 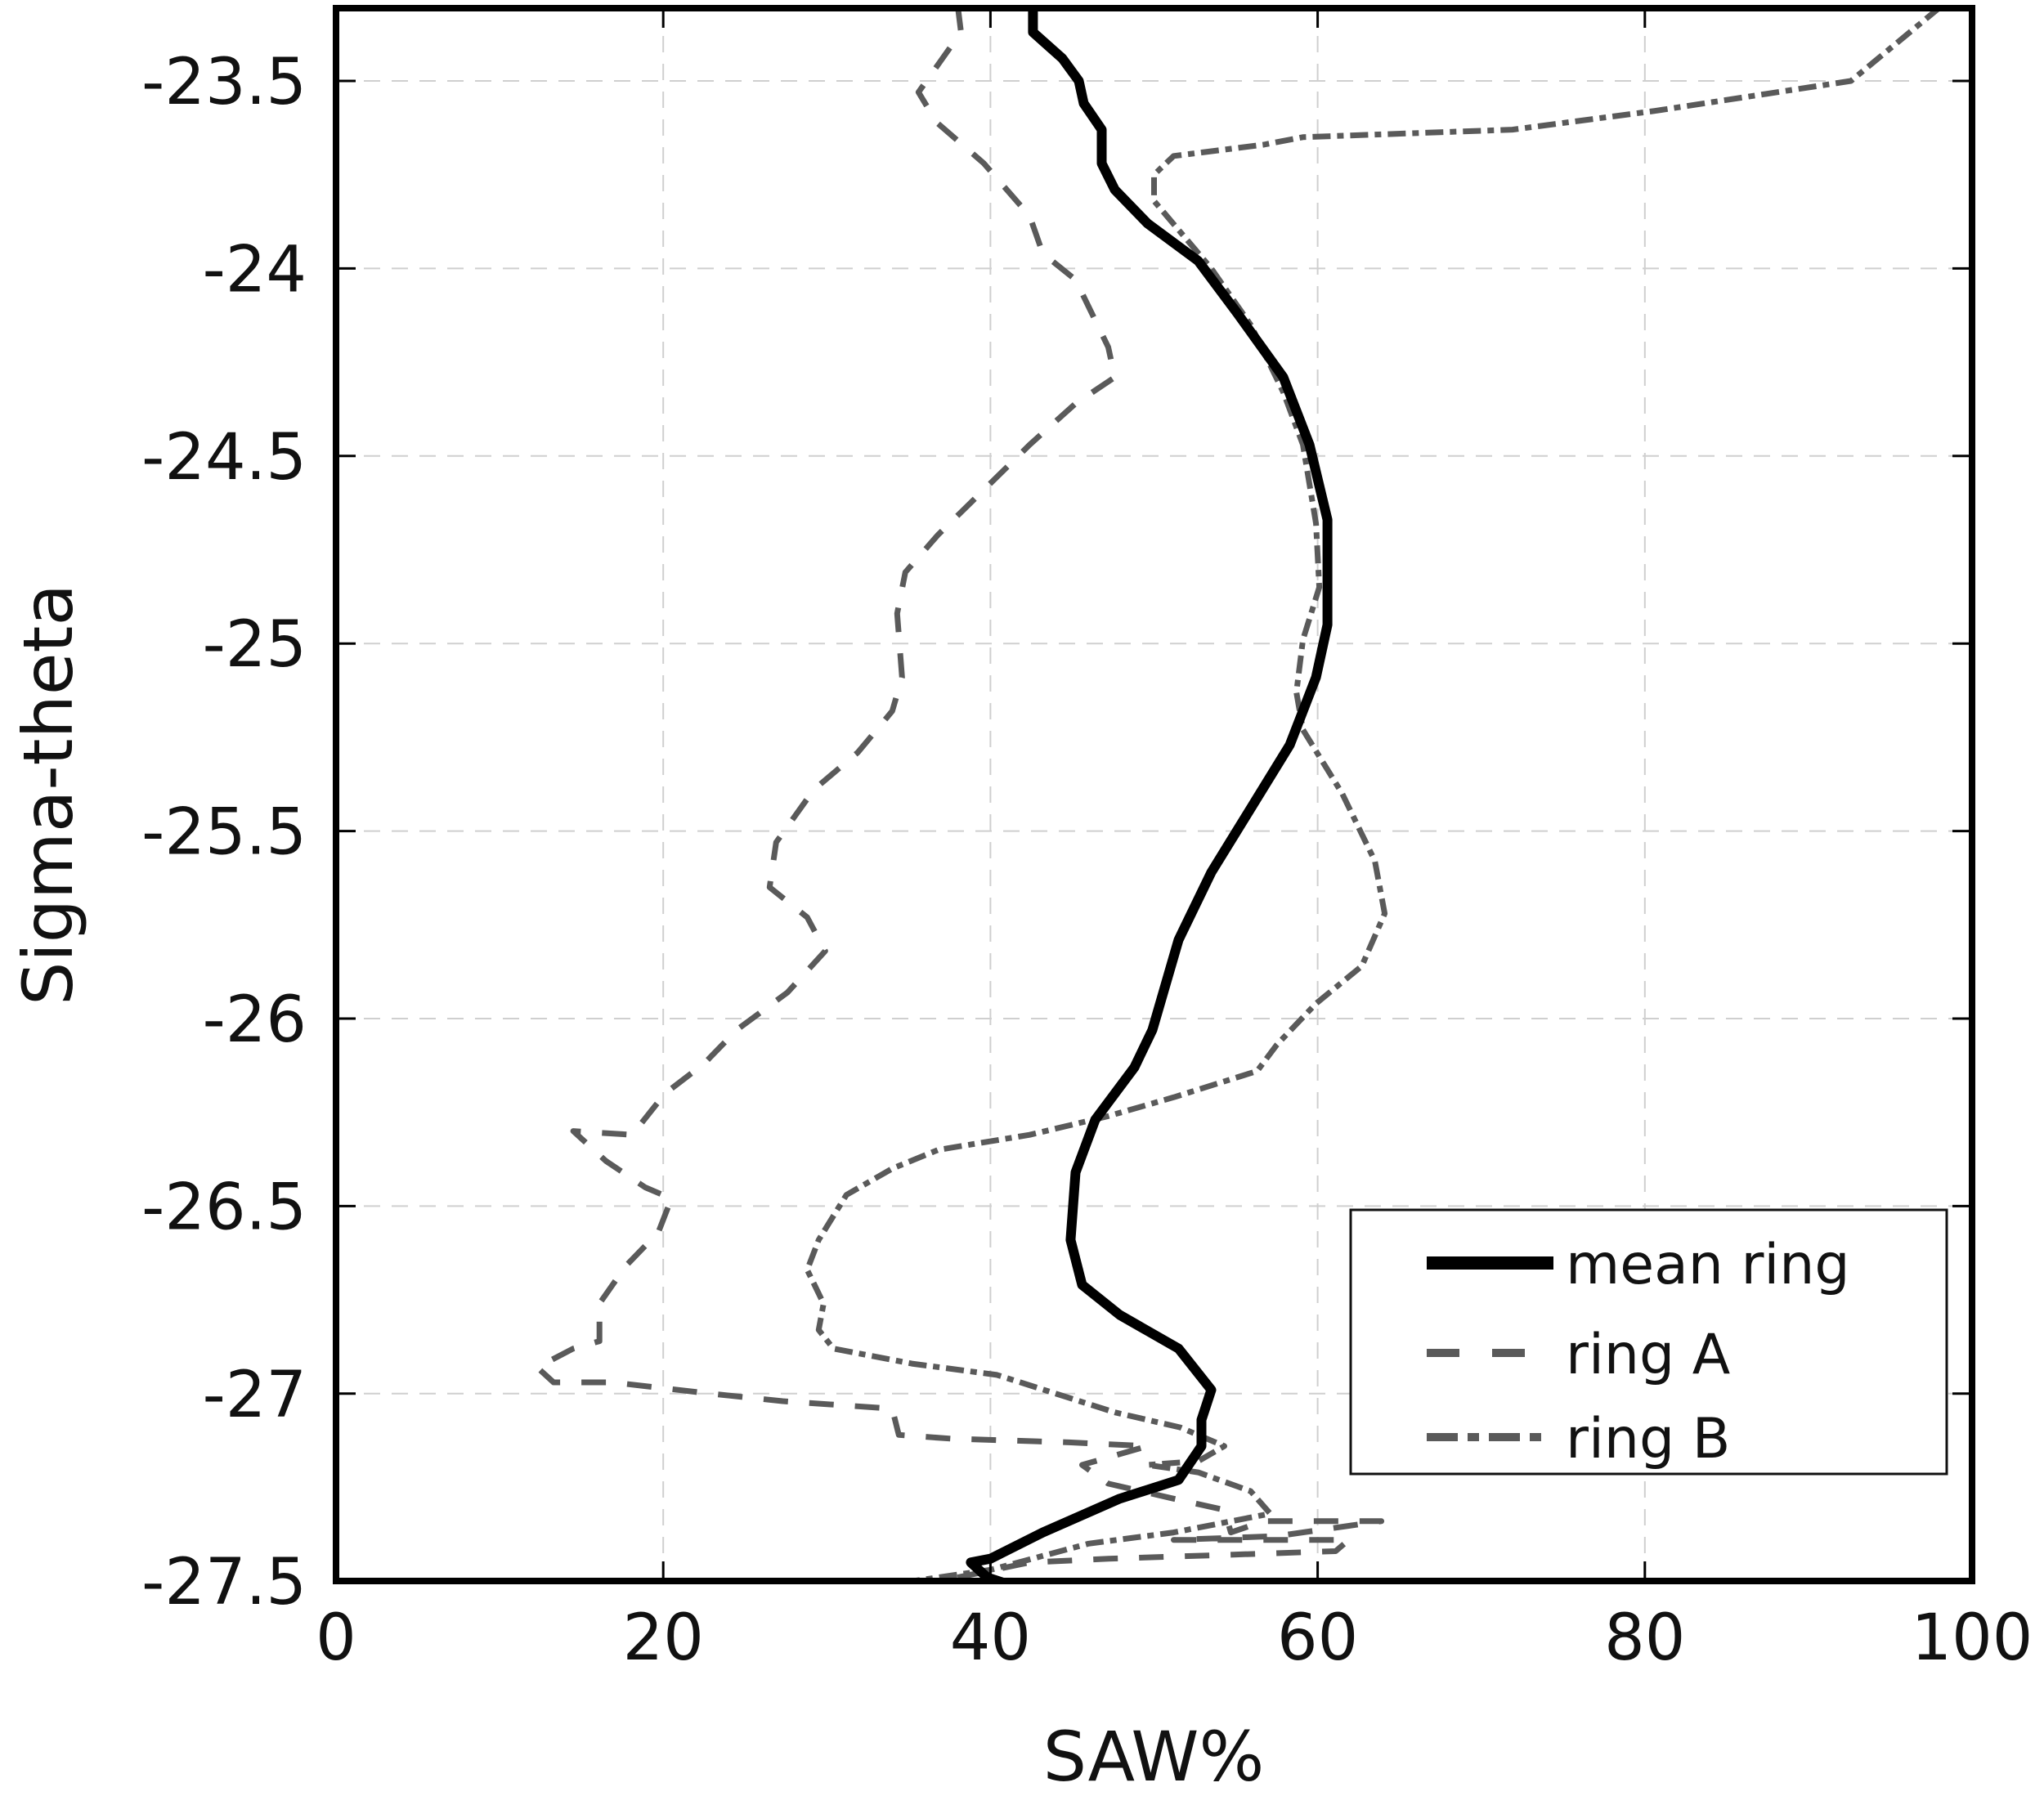 What do you see at coordinates (224, 1207) in the screenshot?
I see `y-tick-label: -26.5` at bounding box center [224, 1207].